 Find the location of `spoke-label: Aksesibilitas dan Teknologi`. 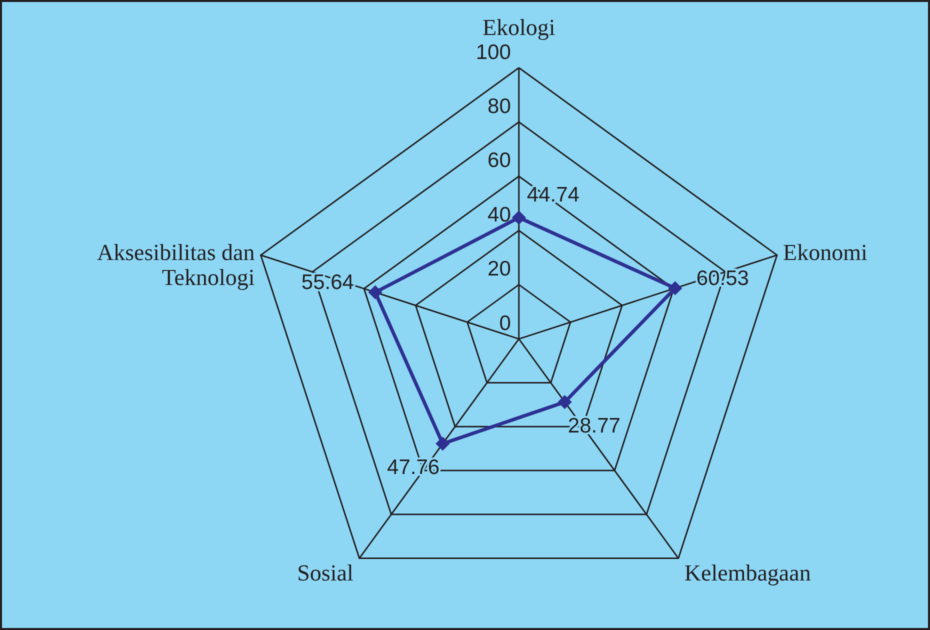

spoke-label: Aksesibilitas dan Teknologi is located at coordinates (176, 265).